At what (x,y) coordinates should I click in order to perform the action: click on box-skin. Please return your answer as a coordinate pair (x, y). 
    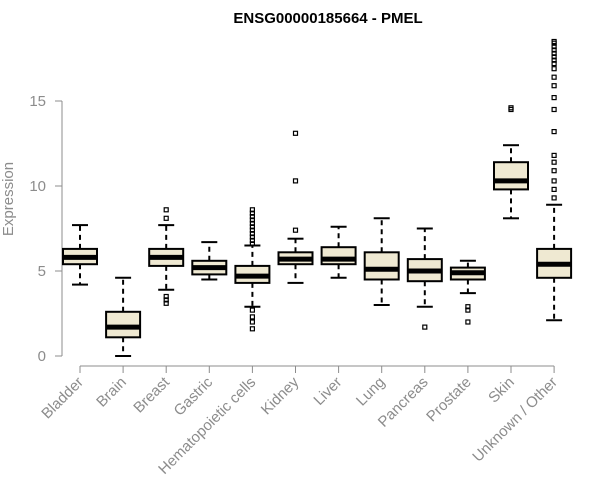
    Looking at the image, I should click on (511, 162).